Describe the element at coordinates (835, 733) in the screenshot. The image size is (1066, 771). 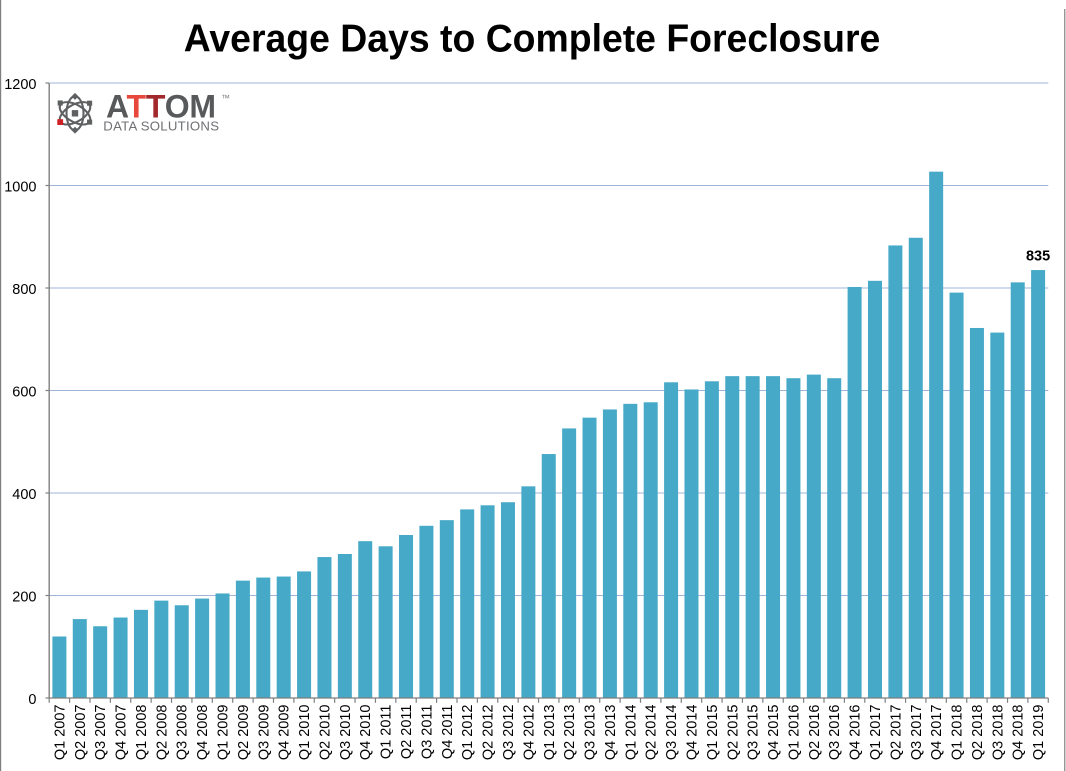
I see `svg-text: Q3 2016` at that location.